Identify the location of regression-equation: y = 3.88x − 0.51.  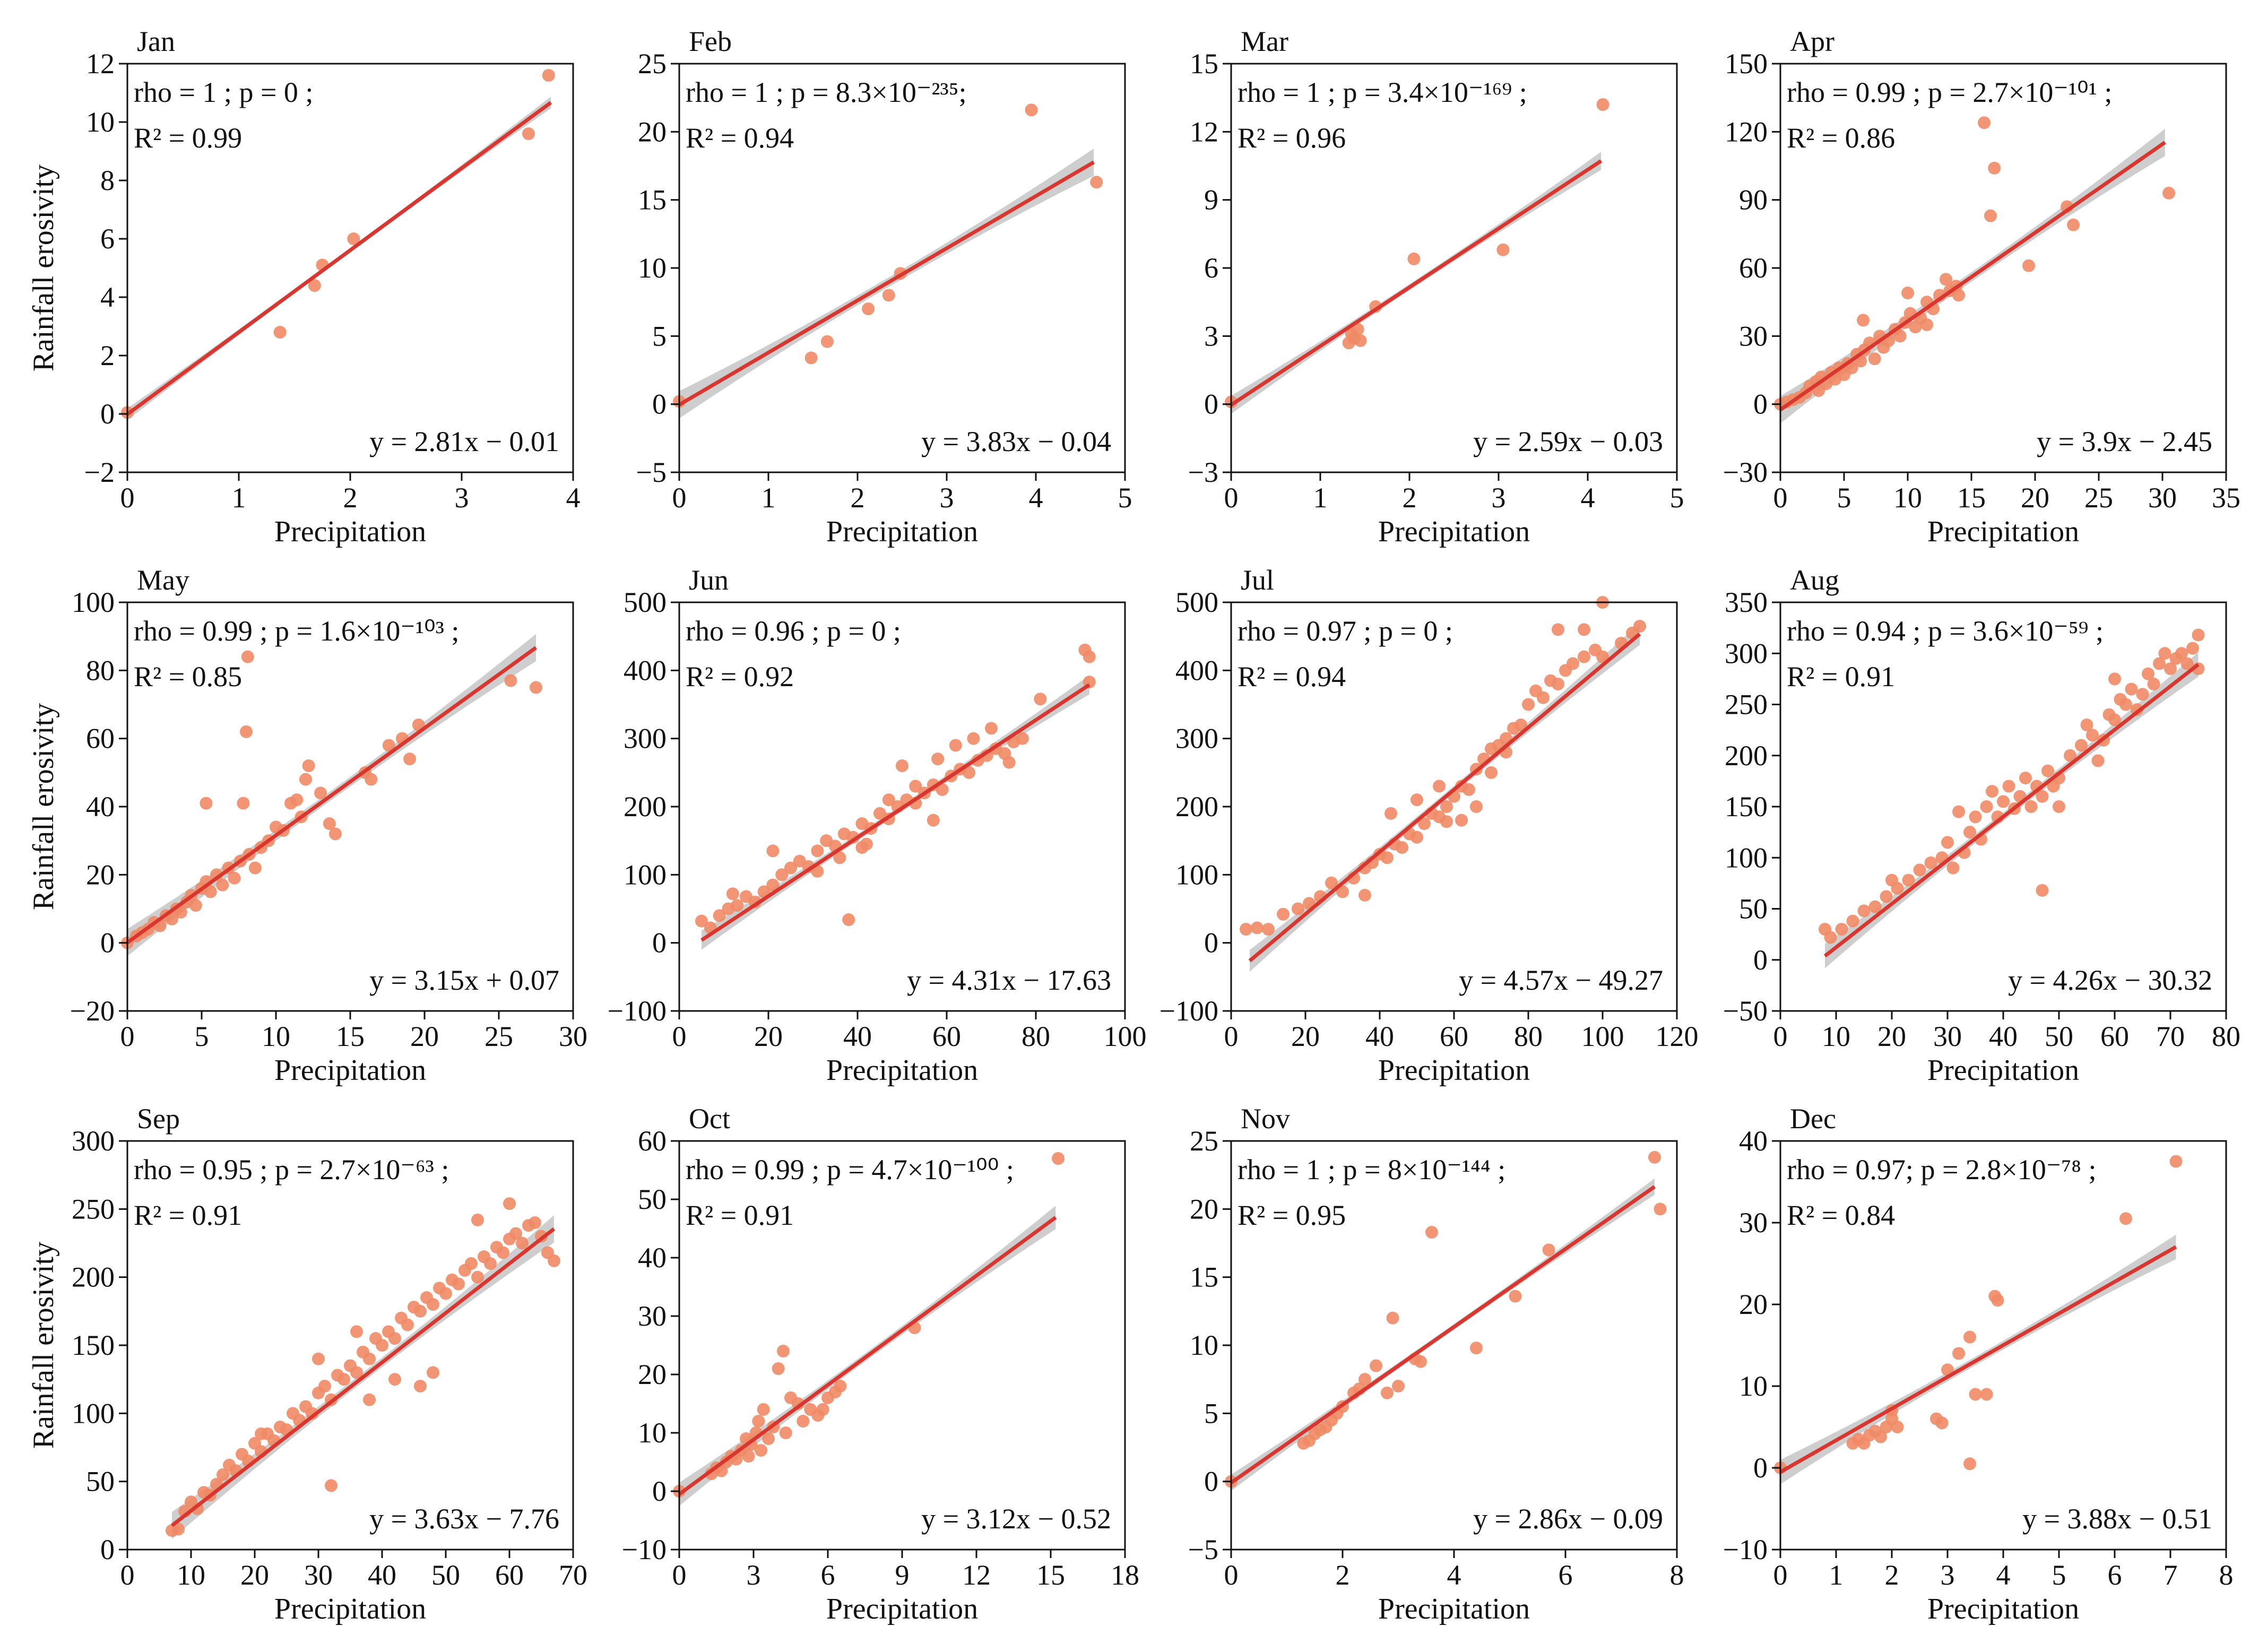
(2117, 1519).